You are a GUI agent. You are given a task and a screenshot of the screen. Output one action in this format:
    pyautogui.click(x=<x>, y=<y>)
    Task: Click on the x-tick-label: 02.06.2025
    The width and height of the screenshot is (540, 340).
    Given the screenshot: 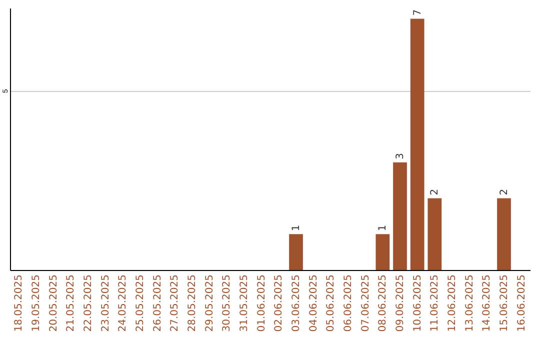 What is the action you would take?
    pyautogui.click(x=279, y=303)
    